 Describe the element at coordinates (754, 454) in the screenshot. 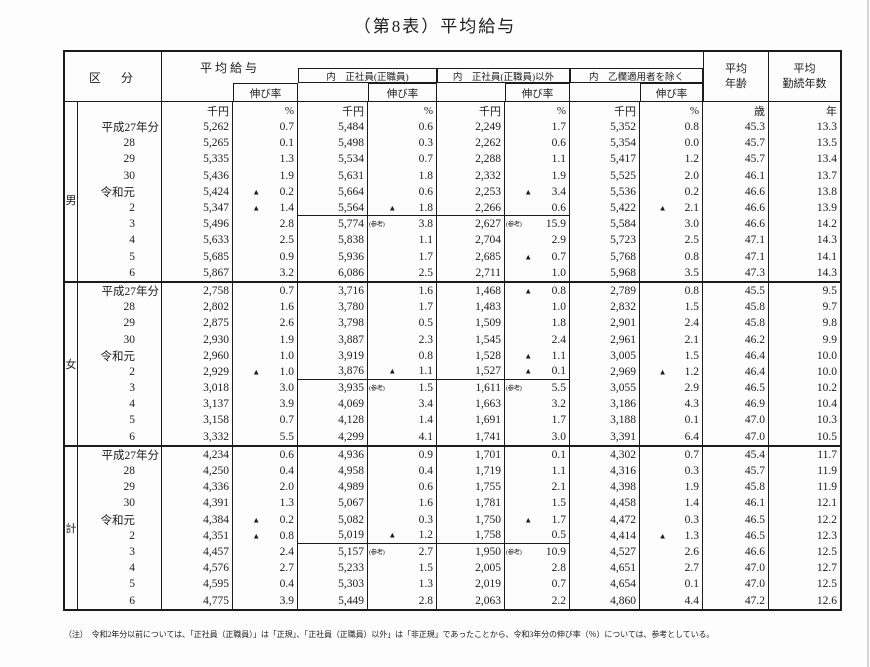

I see `cell-value: 45.4` at that location.